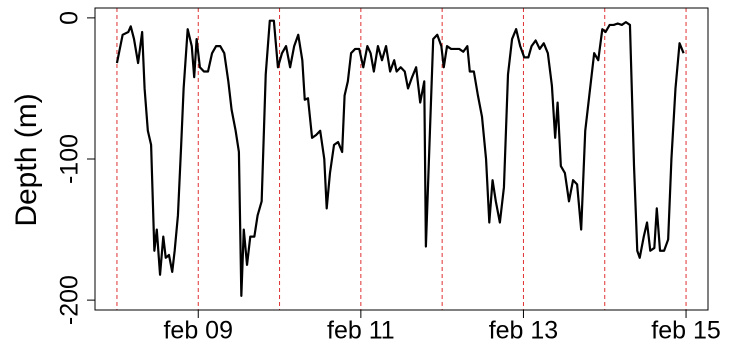  What do you see at coordinates (686, 331) in the screenshot?
I see `x-tick-label: feb 15` at bounding box center [686, 331].